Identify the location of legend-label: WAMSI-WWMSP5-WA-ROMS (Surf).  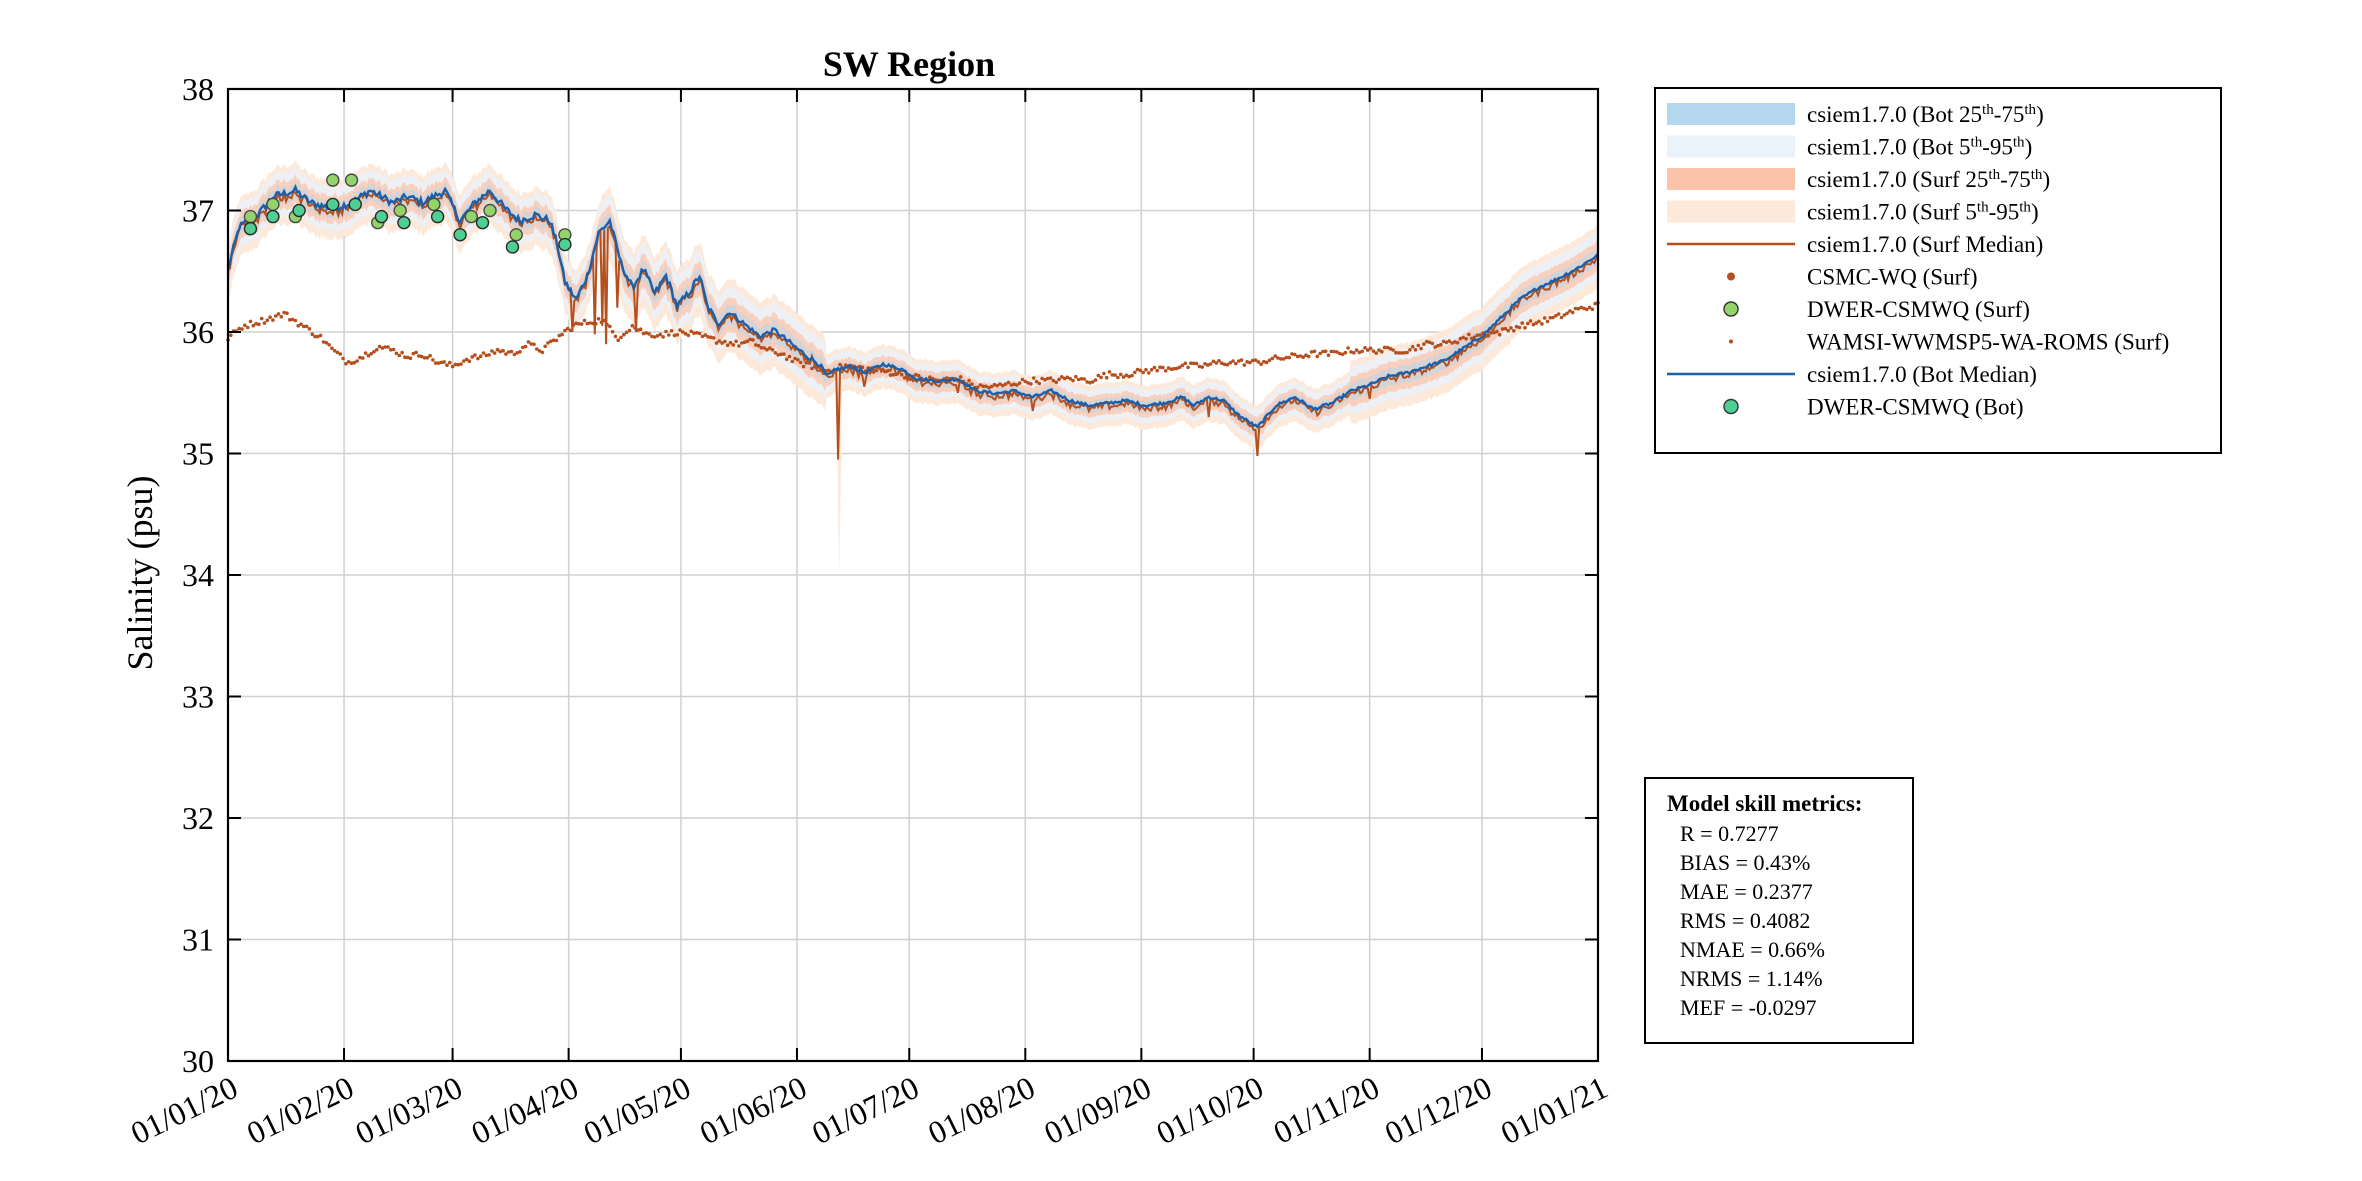
(1988, 342).